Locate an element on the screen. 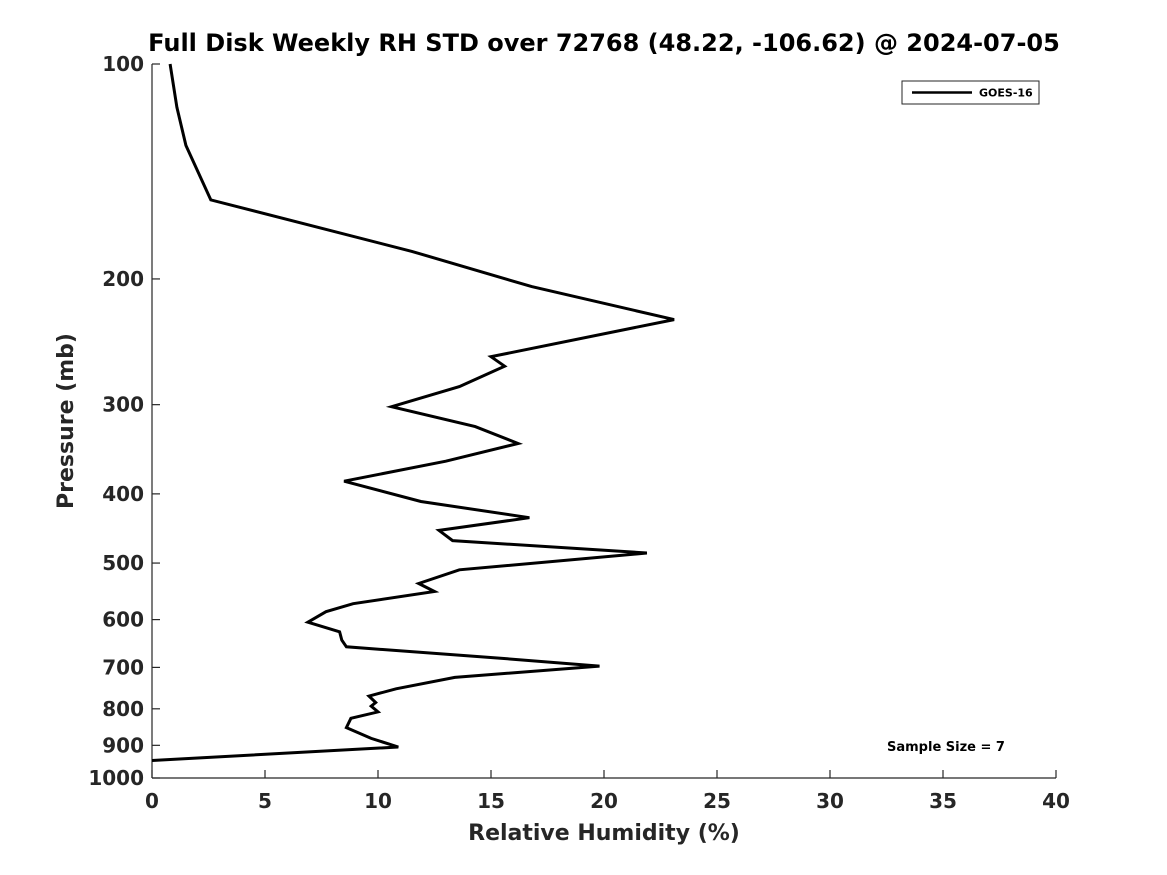  y-axis-label: Pressure (mb) is located at coordinates (66, 421).